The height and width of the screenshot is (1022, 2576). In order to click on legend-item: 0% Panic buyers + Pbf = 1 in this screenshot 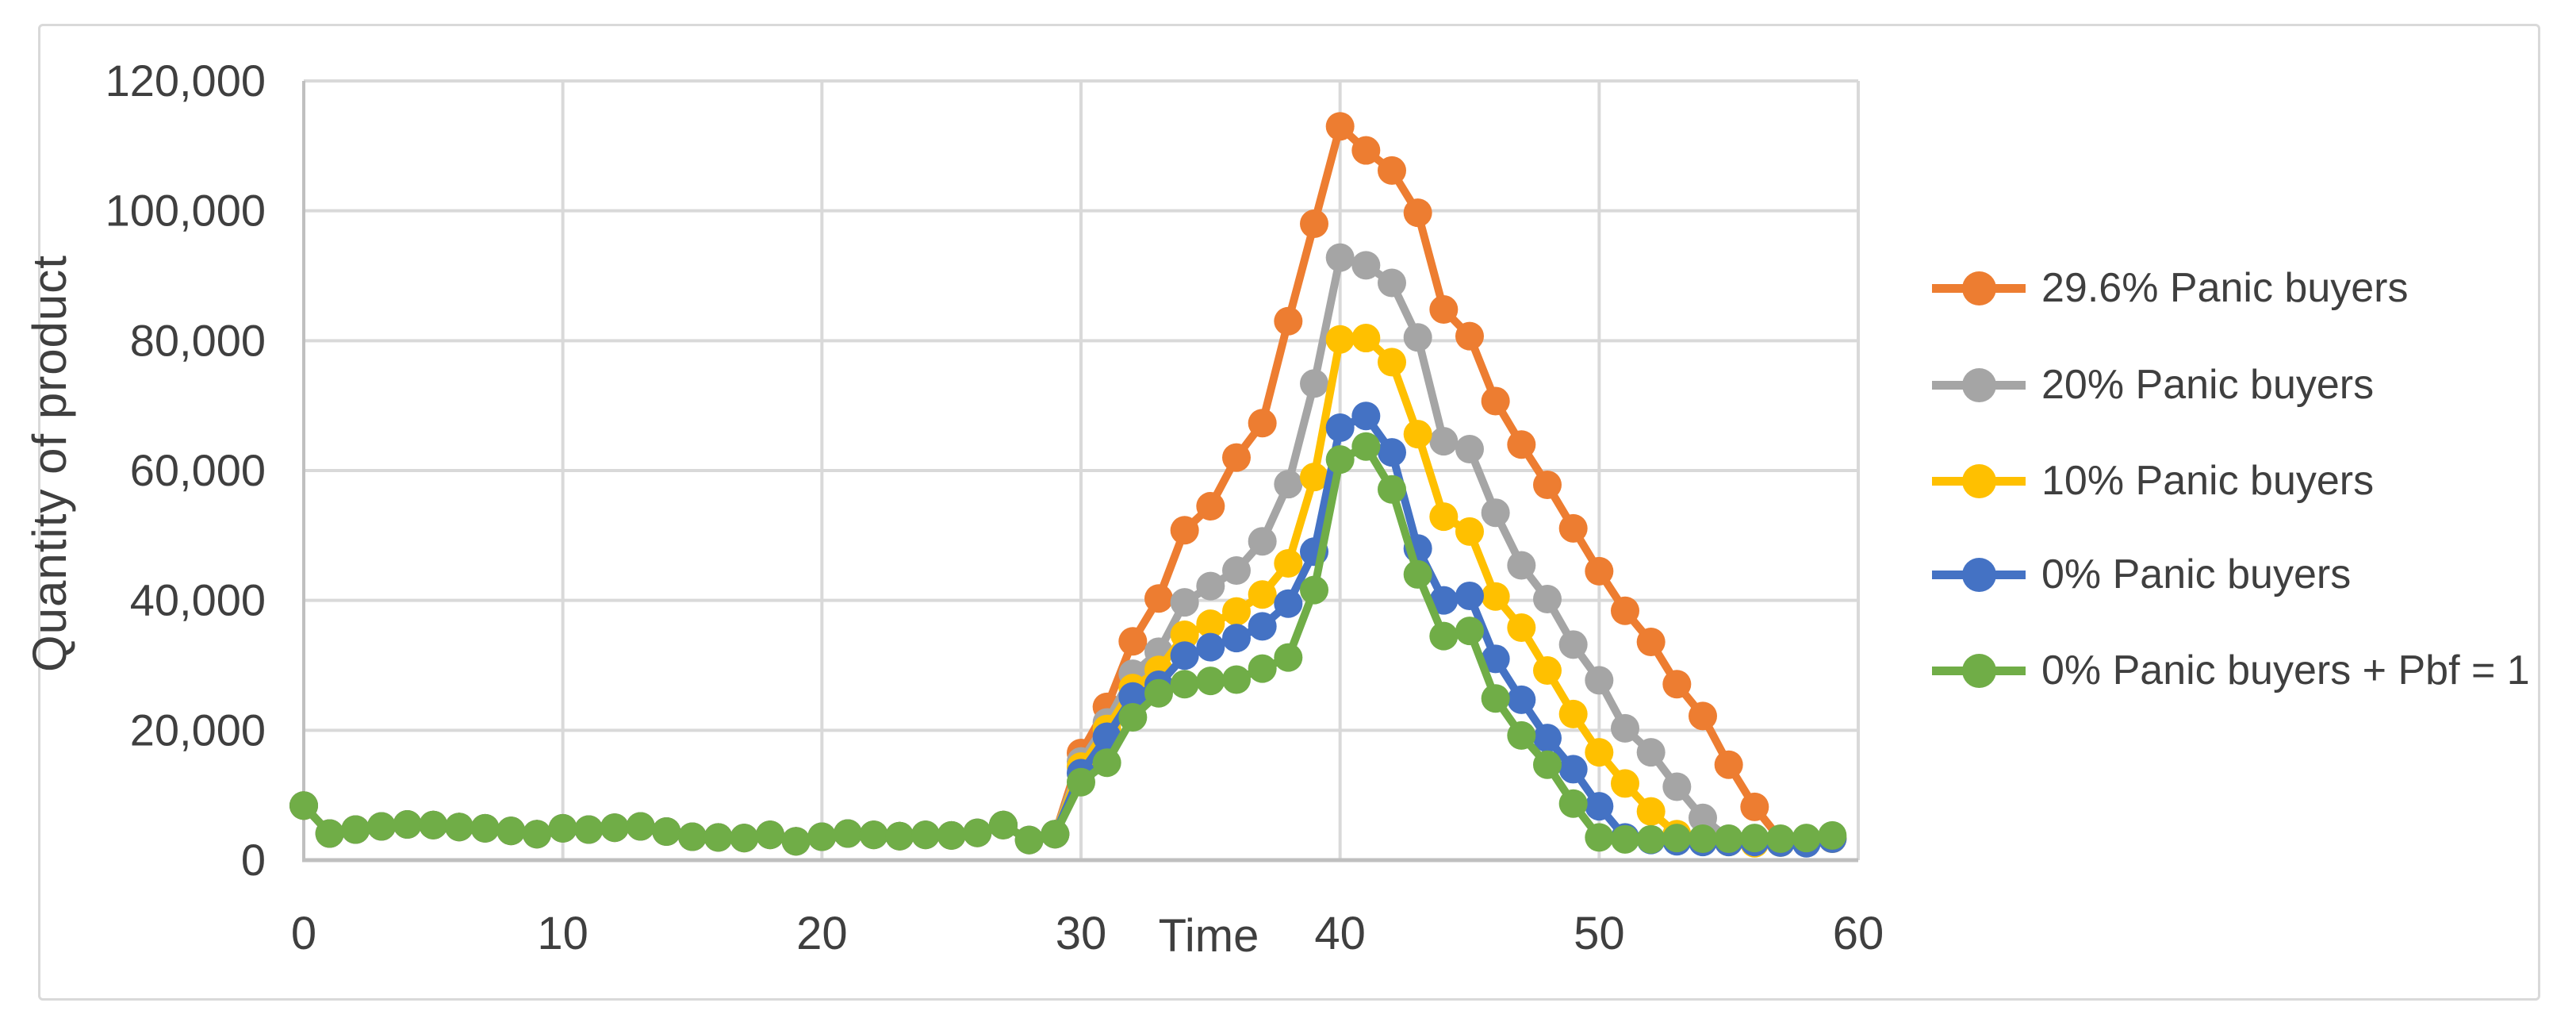, I will do `click(2231, 670)`.